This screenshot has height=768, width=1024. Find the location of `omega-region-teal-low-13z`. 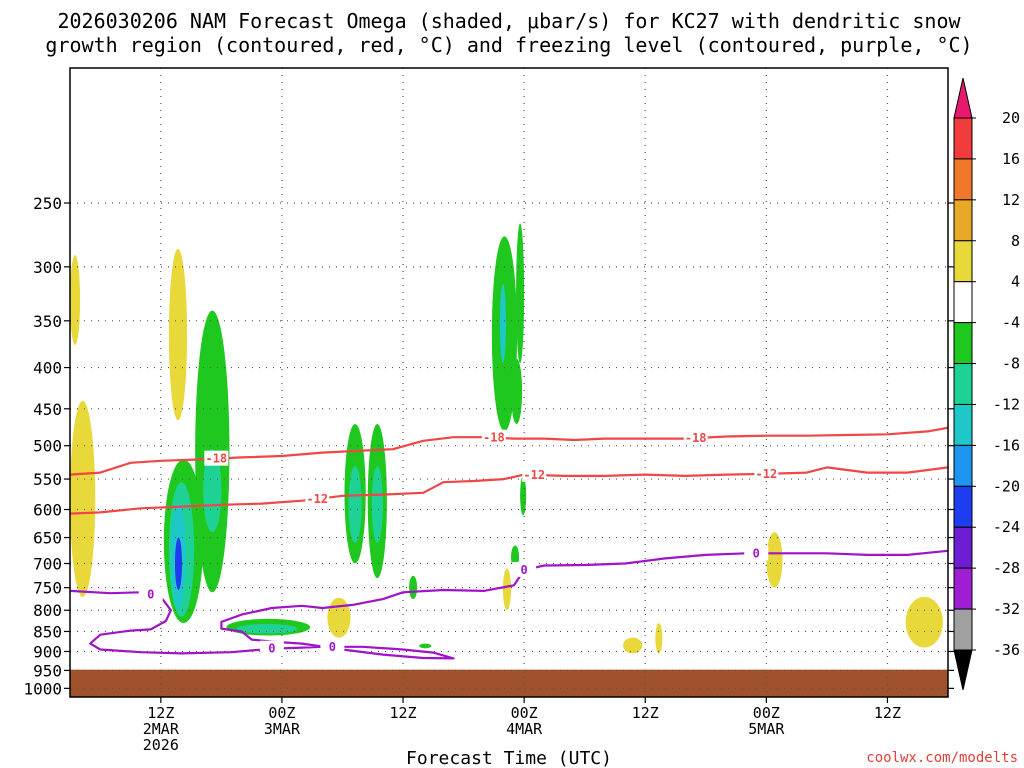

omega-region-teal-low-13z is located at coordinates (267, 628).